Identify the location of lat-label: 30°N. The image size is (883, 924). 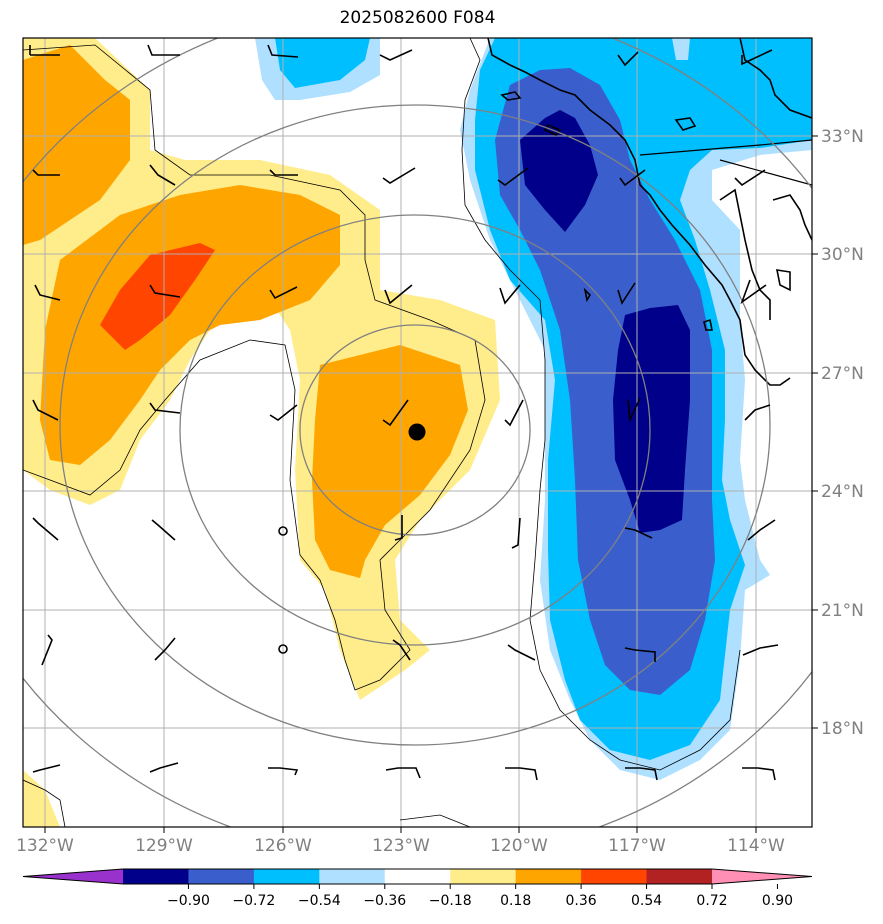
(842, 255).